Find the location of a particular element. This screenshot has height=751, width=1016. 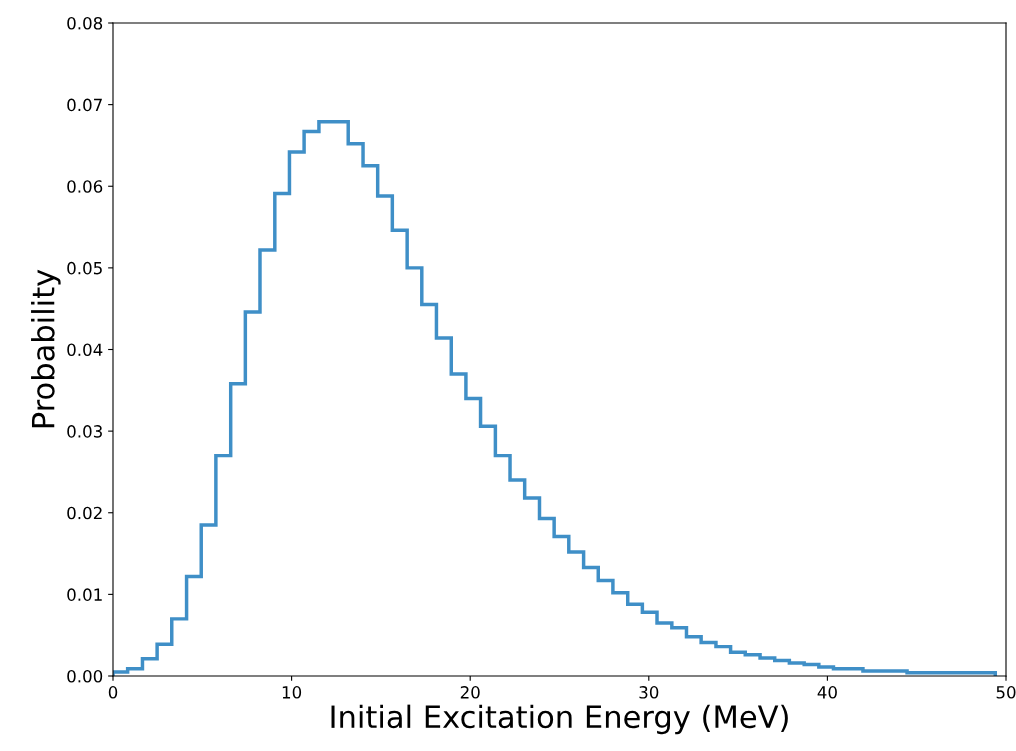

y-tick-label: 0.06 is located at coordinates (85, 186).